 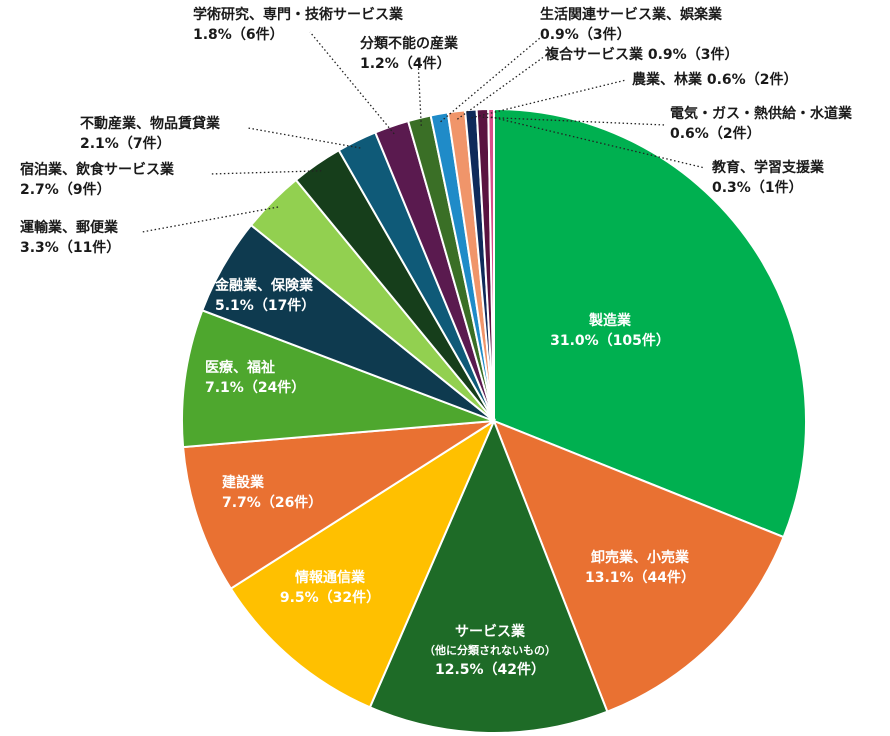 What do you see at coordinates (330, 587) in the screenshot?
I see `slice-label: 情報通信業 9.5%（32件）` at bounding box center [330, 587].